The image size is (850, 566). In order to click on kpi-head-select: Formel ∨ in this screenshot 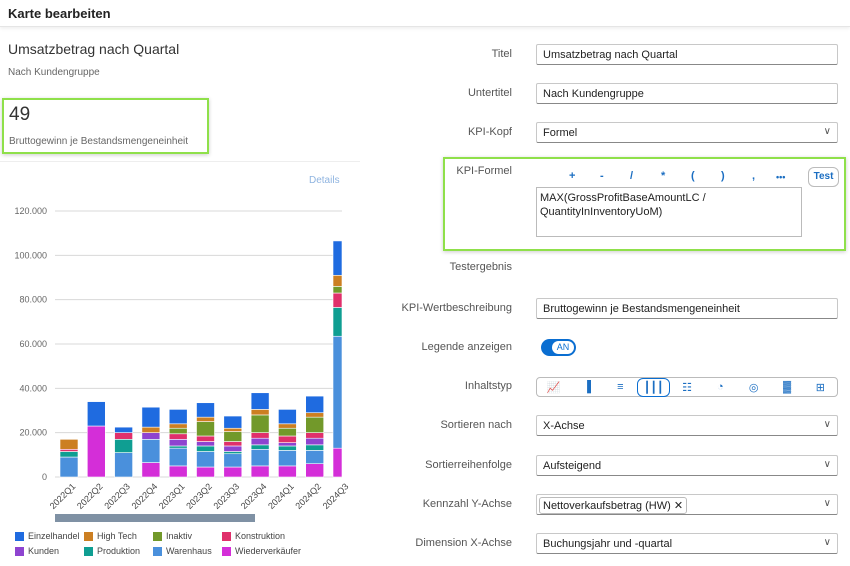, I will do `click(687, 132)`.